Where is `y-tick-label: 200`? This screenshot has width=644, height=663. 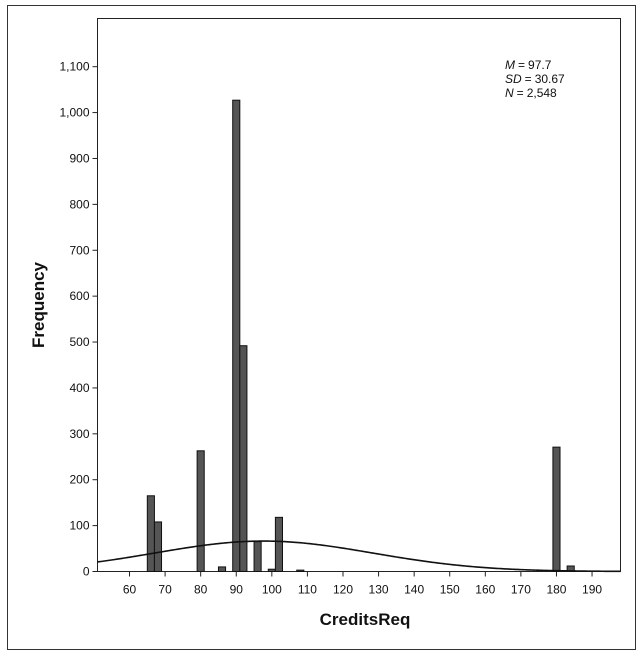 y-tick-label: 200 is located at coordinates (79, 480).